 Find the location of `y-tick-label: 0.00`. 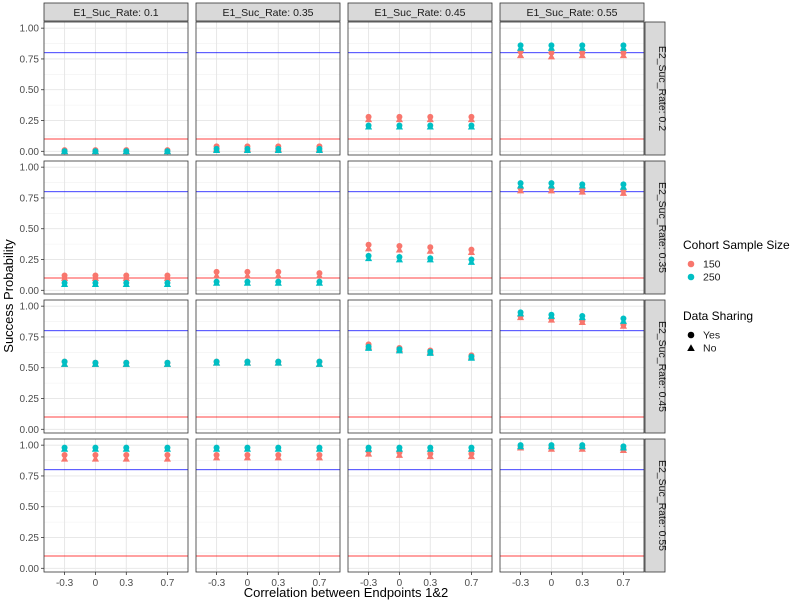

y-tick-label: 0.00 is located at coordinates (30, 152).